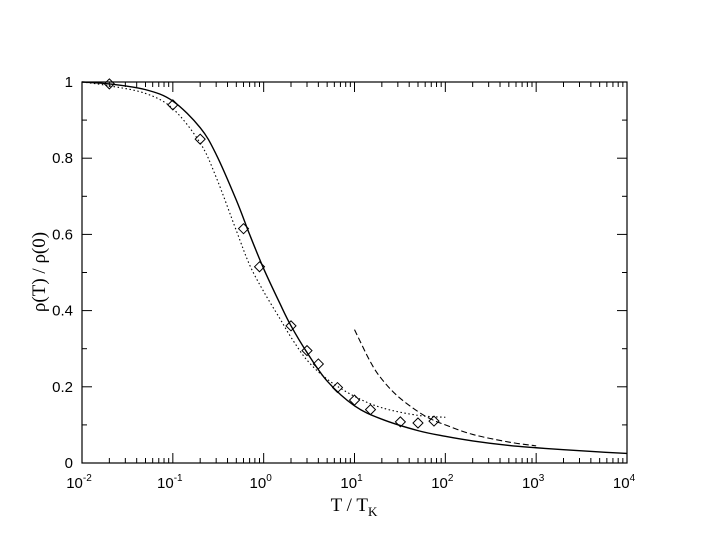 Image resolution: width=705 pixels, height=545 pixels. Describe the element at coordinates (269, 478) in the screenshot. I see `x-tick-exponent: 0` at that location.